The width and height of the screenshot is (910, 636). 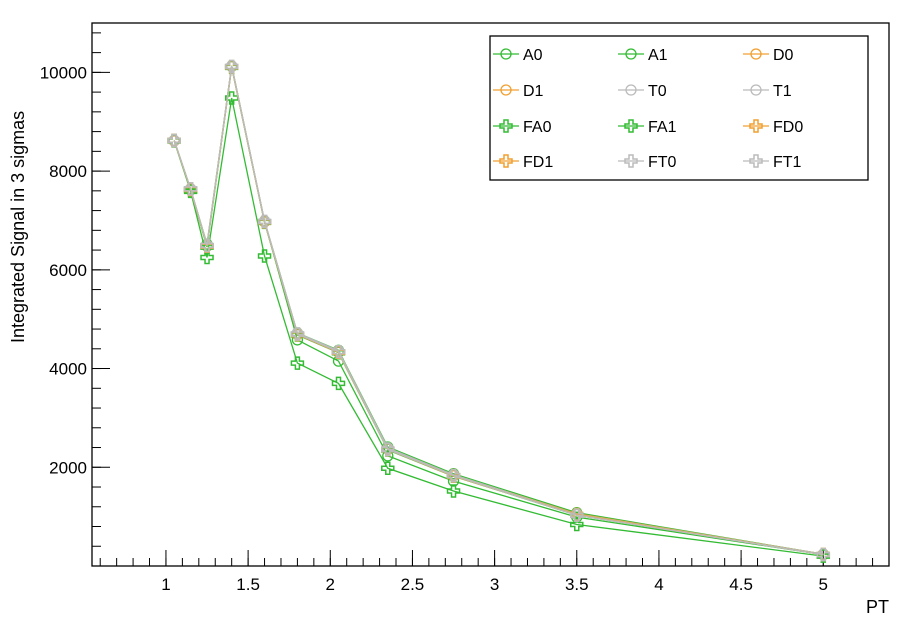 I want to click on legend-marker-fd1, so click(x=506, y=161).